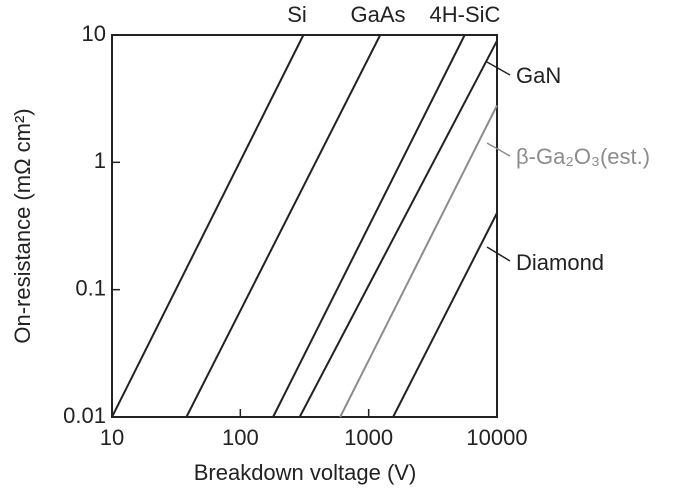 The width and height of the screenshot is (685, 498). I want to click on series-label: 4H-SiC, so click(465, 14).